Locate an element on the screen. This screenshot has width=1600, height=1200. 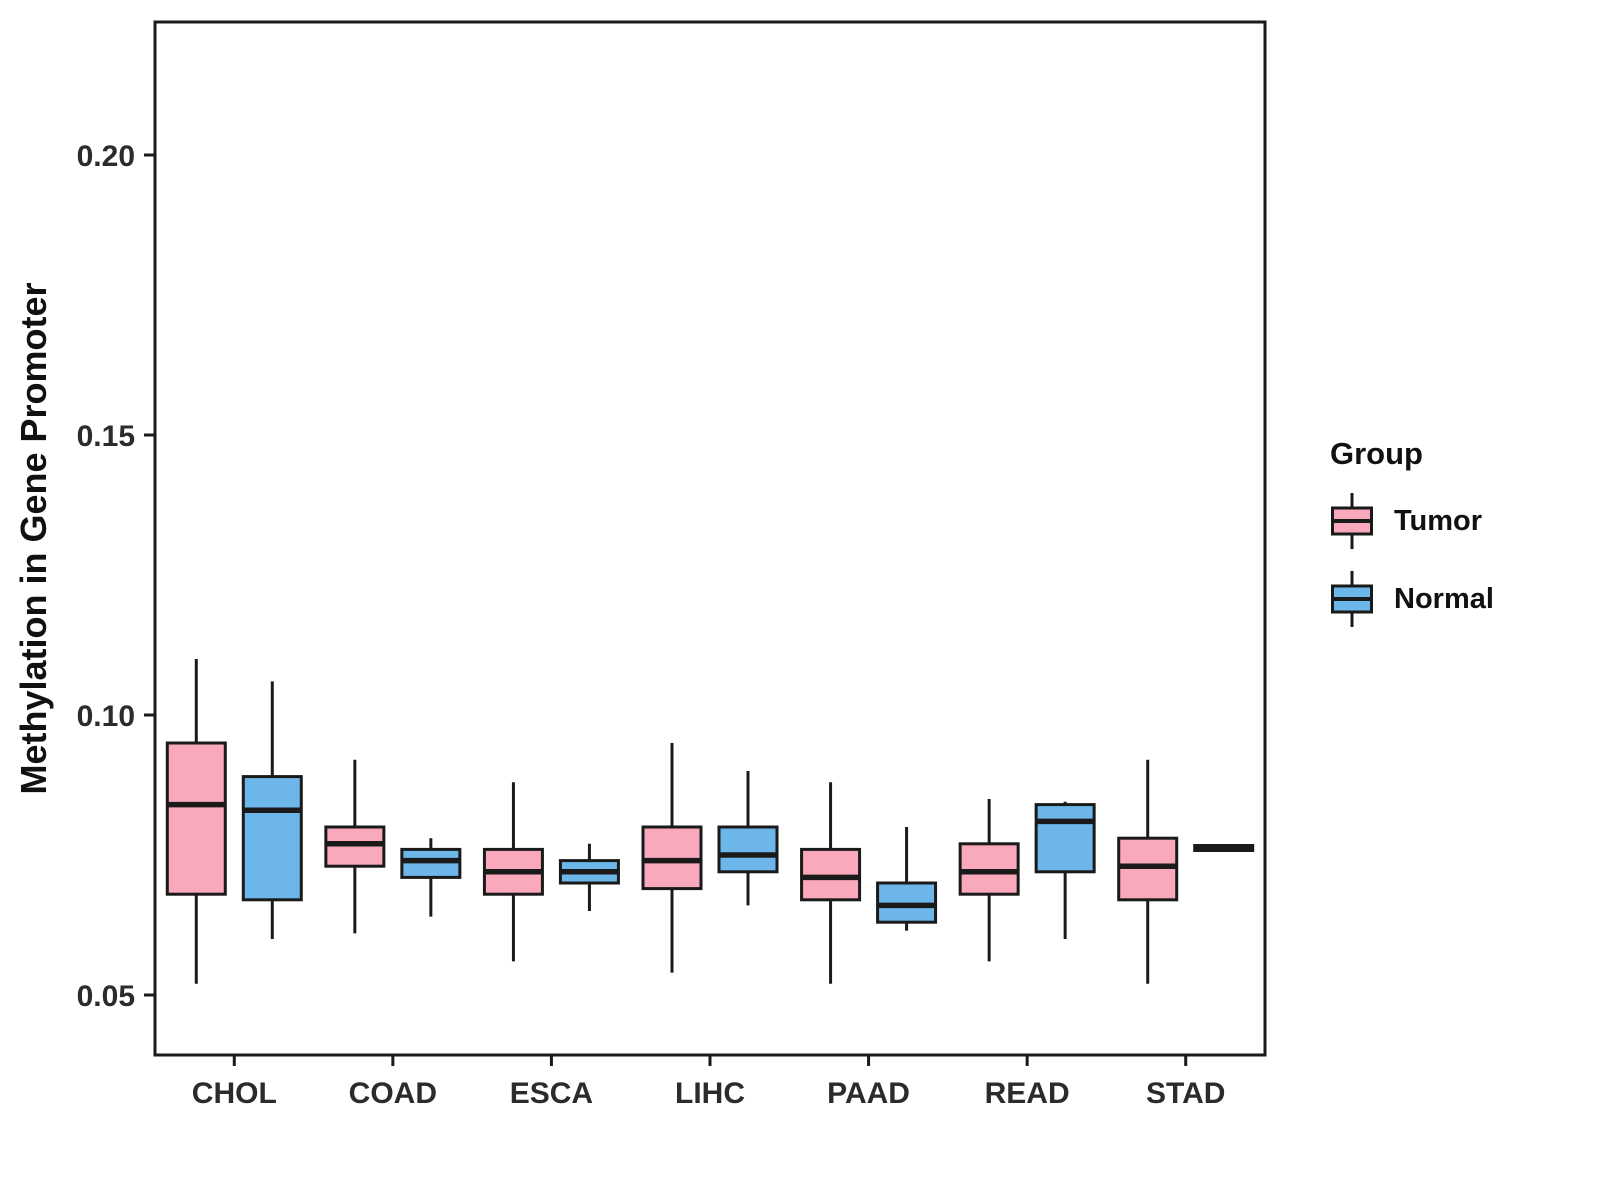
boxplot-paad-tumor-box is located at coordinates (831, 874).